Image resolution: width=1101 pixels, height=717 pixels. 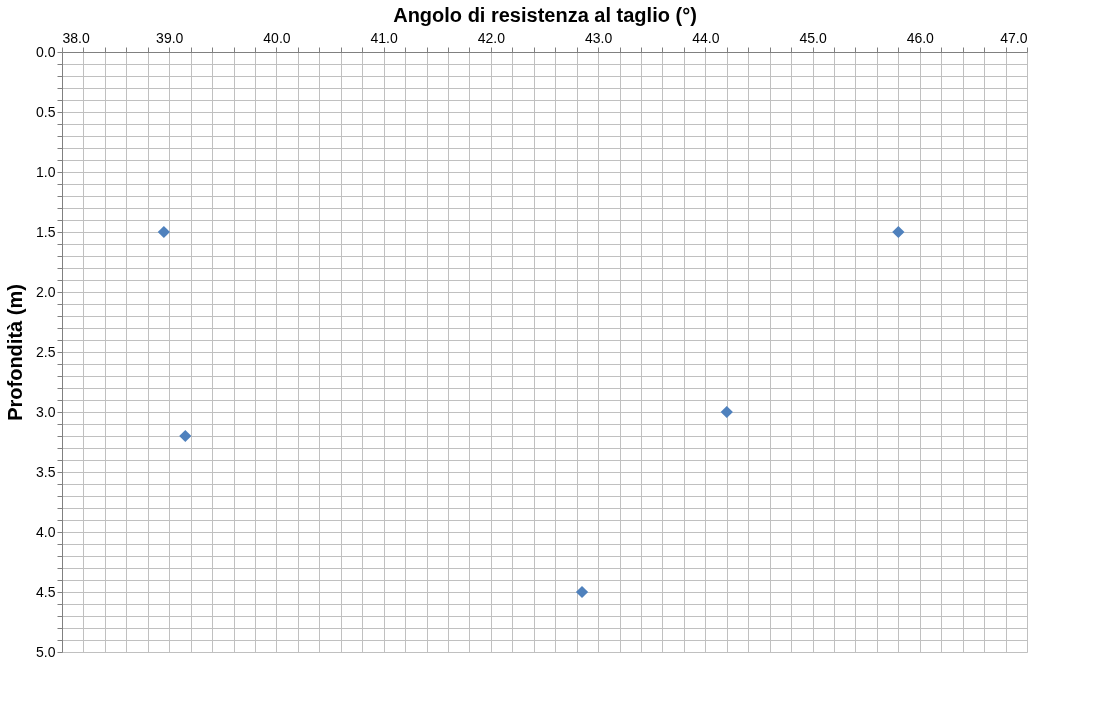 I want to click on y-axis-title: Profondità (m), so click(x=15, y=352).